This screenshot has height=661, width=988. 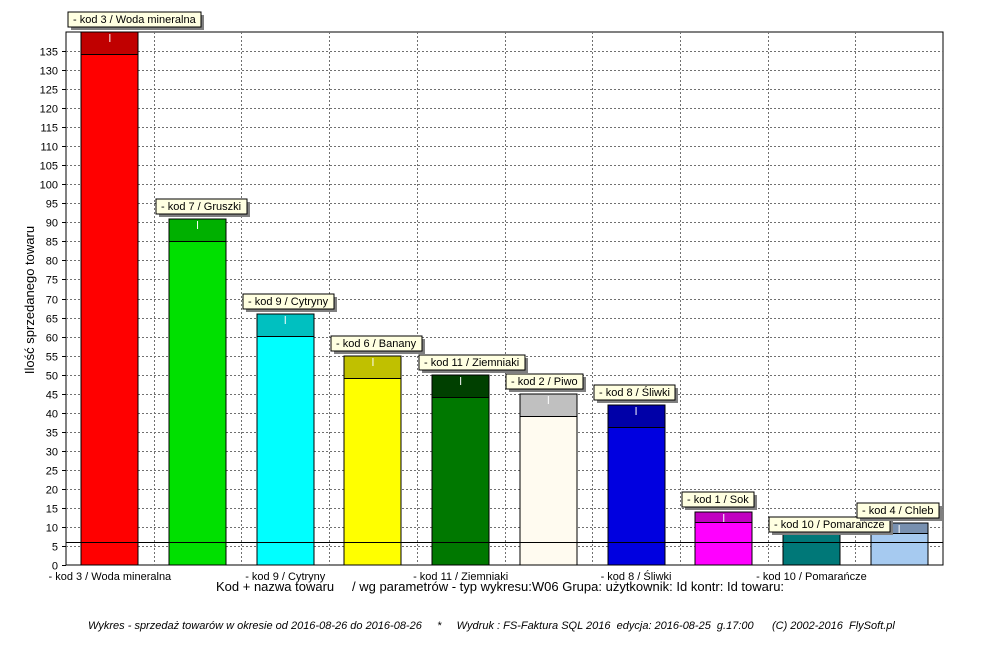 I want to click on bar-label: - kod 6 / Banany, so click(x=377, y=344).